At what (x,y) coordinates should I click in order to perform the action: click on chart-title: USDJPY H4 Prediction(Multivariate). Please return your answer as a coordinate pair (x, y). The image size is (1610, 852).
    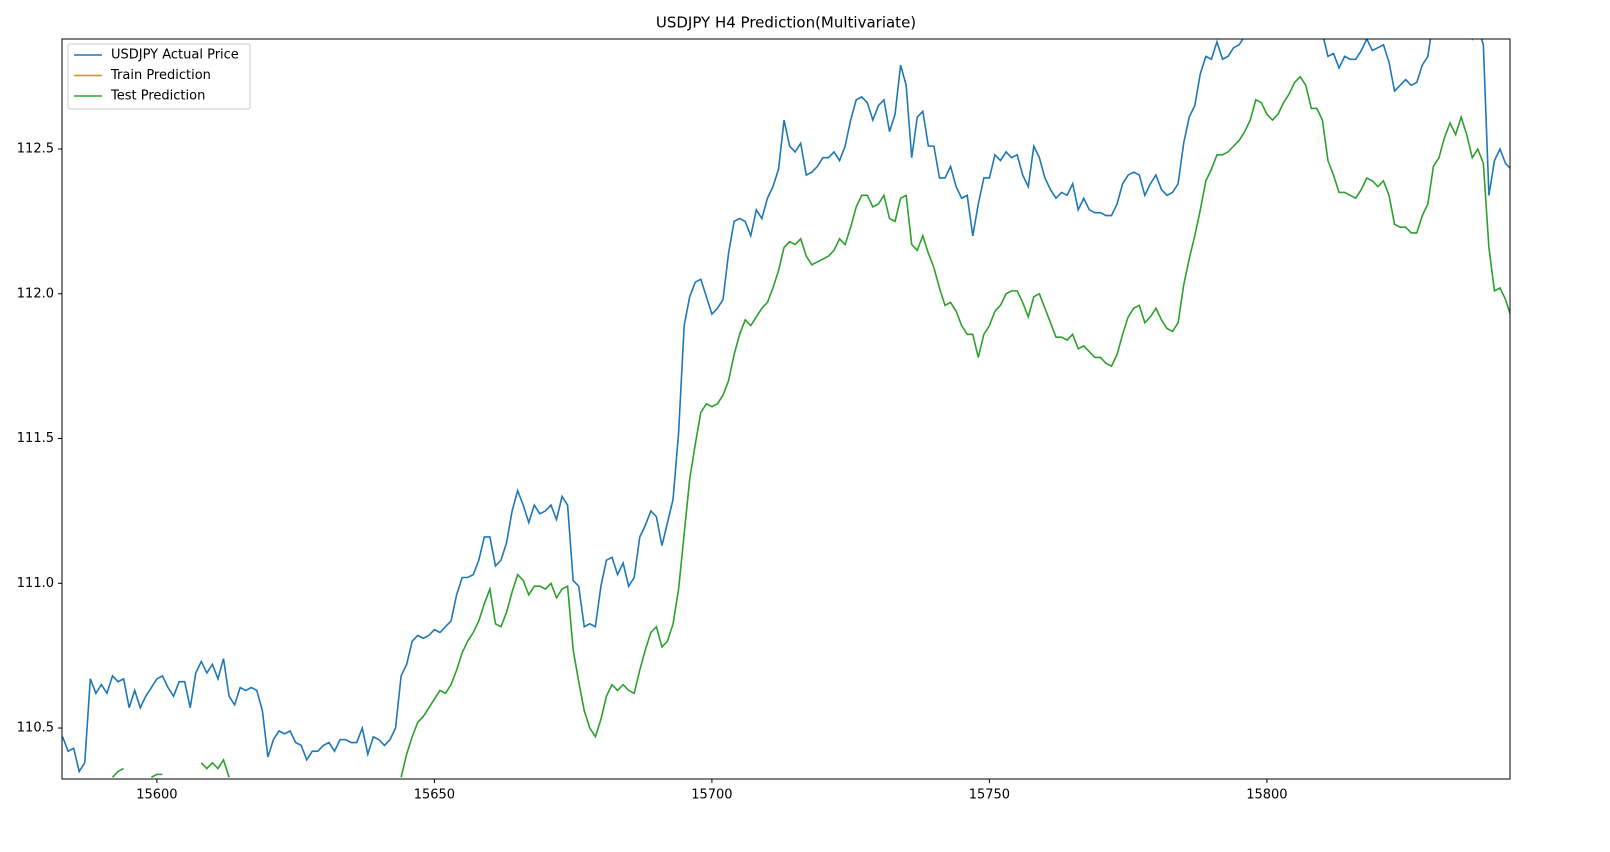
    Looking at the image, I should click on (786, 23).